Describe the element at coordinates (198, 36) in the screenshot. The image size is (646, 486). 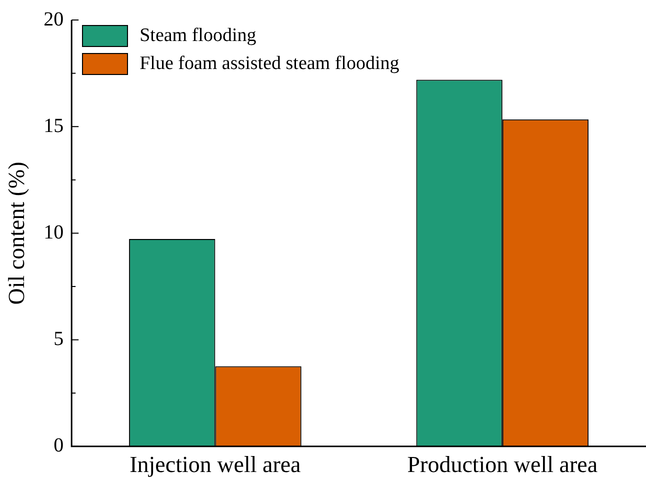
I see `legend-label: Steam flooding` at that location.